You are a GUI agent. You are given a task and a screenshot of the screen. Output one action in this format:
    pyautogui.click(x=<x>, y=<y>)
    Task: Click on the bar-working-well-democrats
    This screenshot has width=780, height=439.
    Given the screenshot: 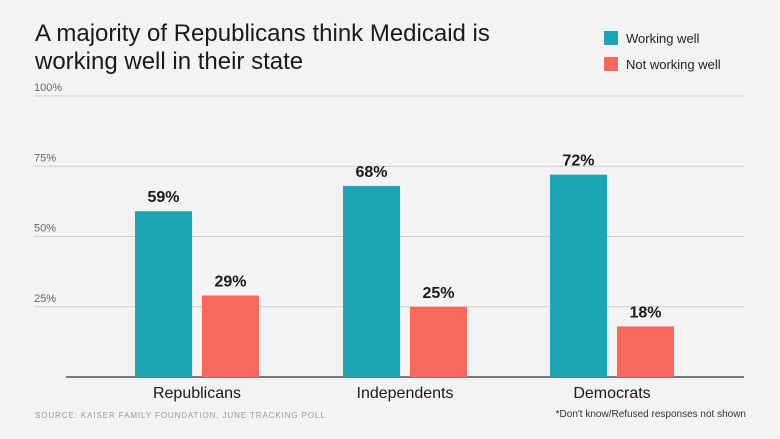 What is the action you would take?
    pyautogui.click(x=578, y=275)
    